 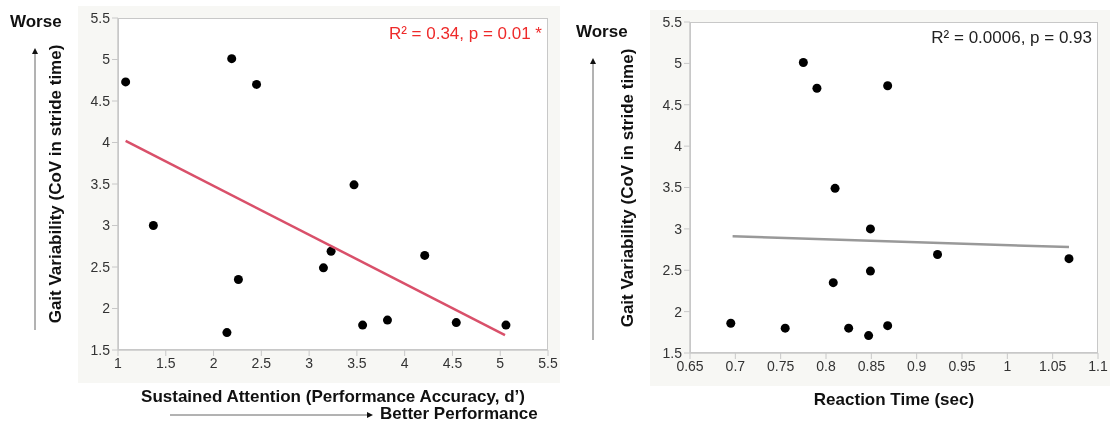 What do you see at coordinates (166, 362) in the screenshot?
I see `x-tick-label: 1.5` at bounding box center [166, 362].